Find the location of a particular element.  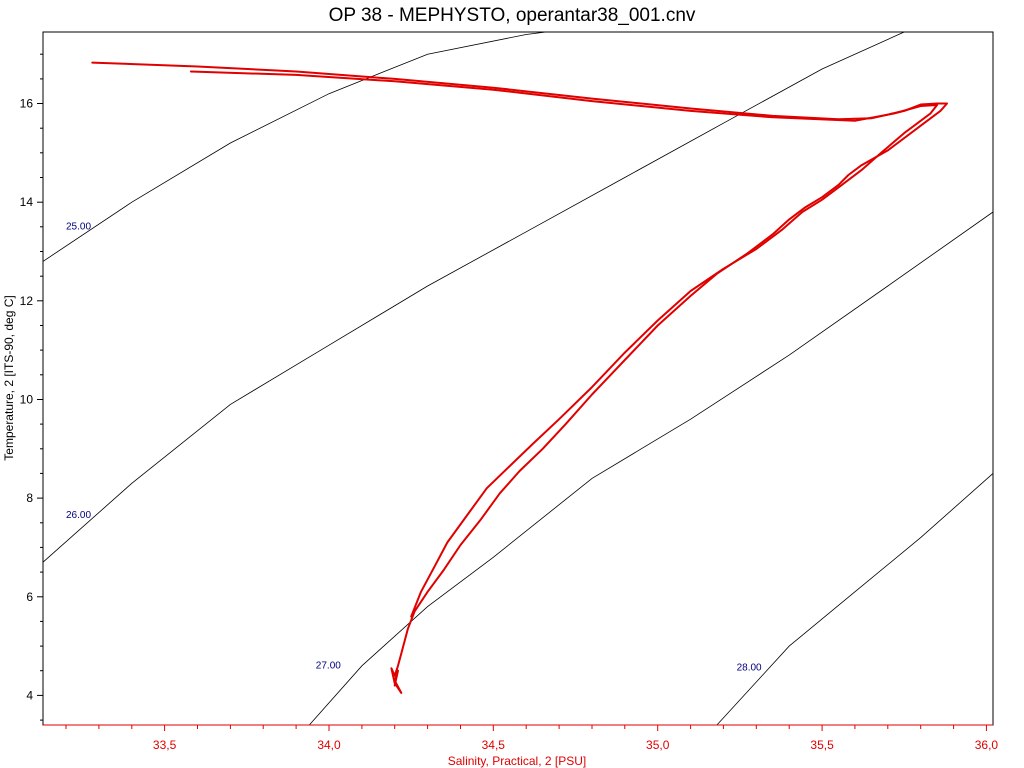

x-tick-label: 33,5 is located at coordinates (165, 745).